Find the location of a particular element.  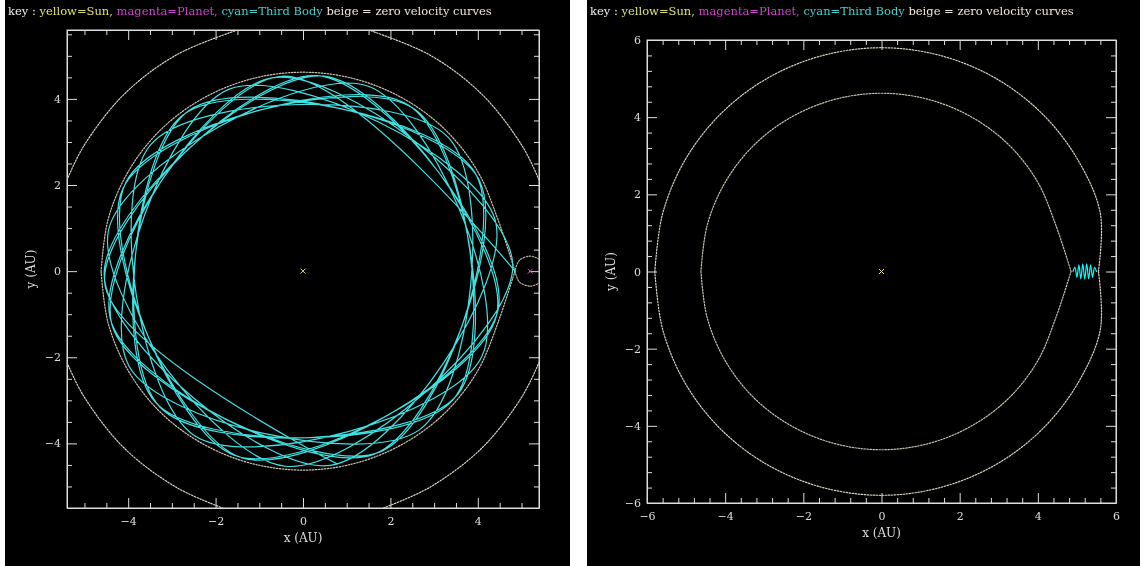

y-tick-label: 6 is located at coordinates (637, 41).